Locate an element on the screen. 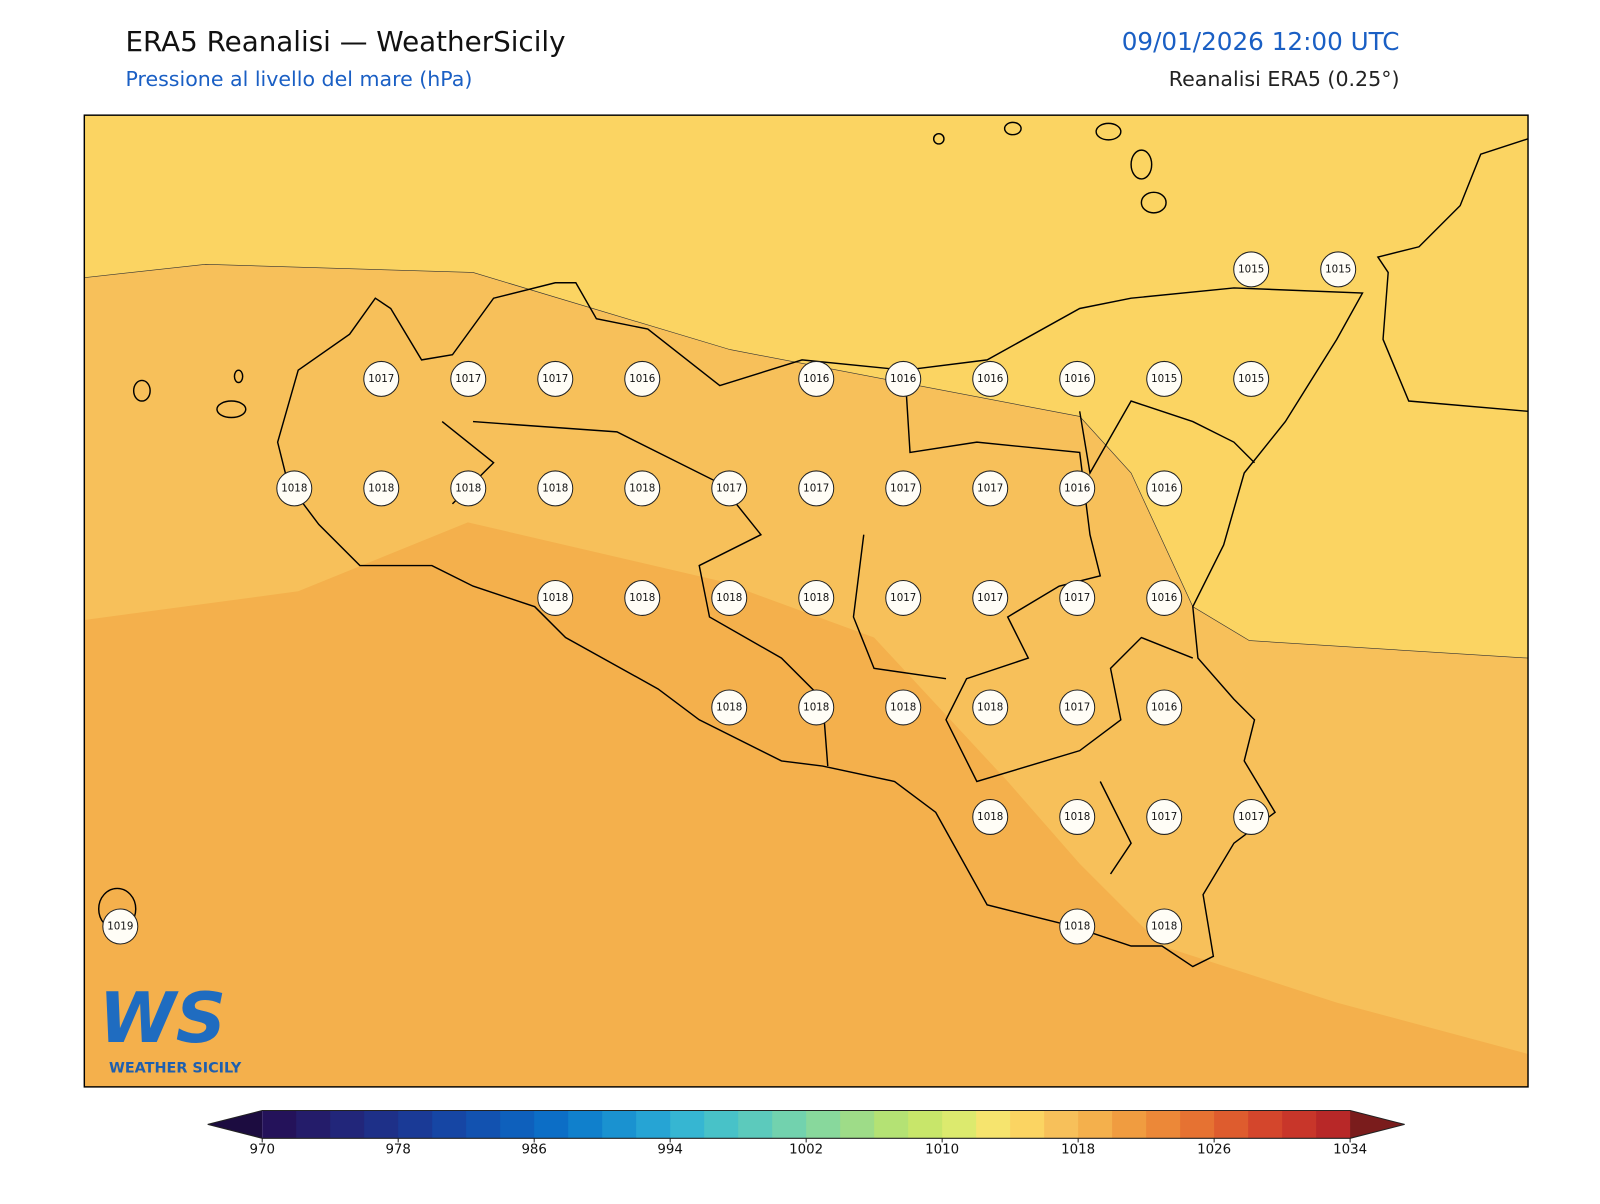 The width and height of the screenshot is (1600, 1204). colorbar-under is located at coordinates (235, 1124).